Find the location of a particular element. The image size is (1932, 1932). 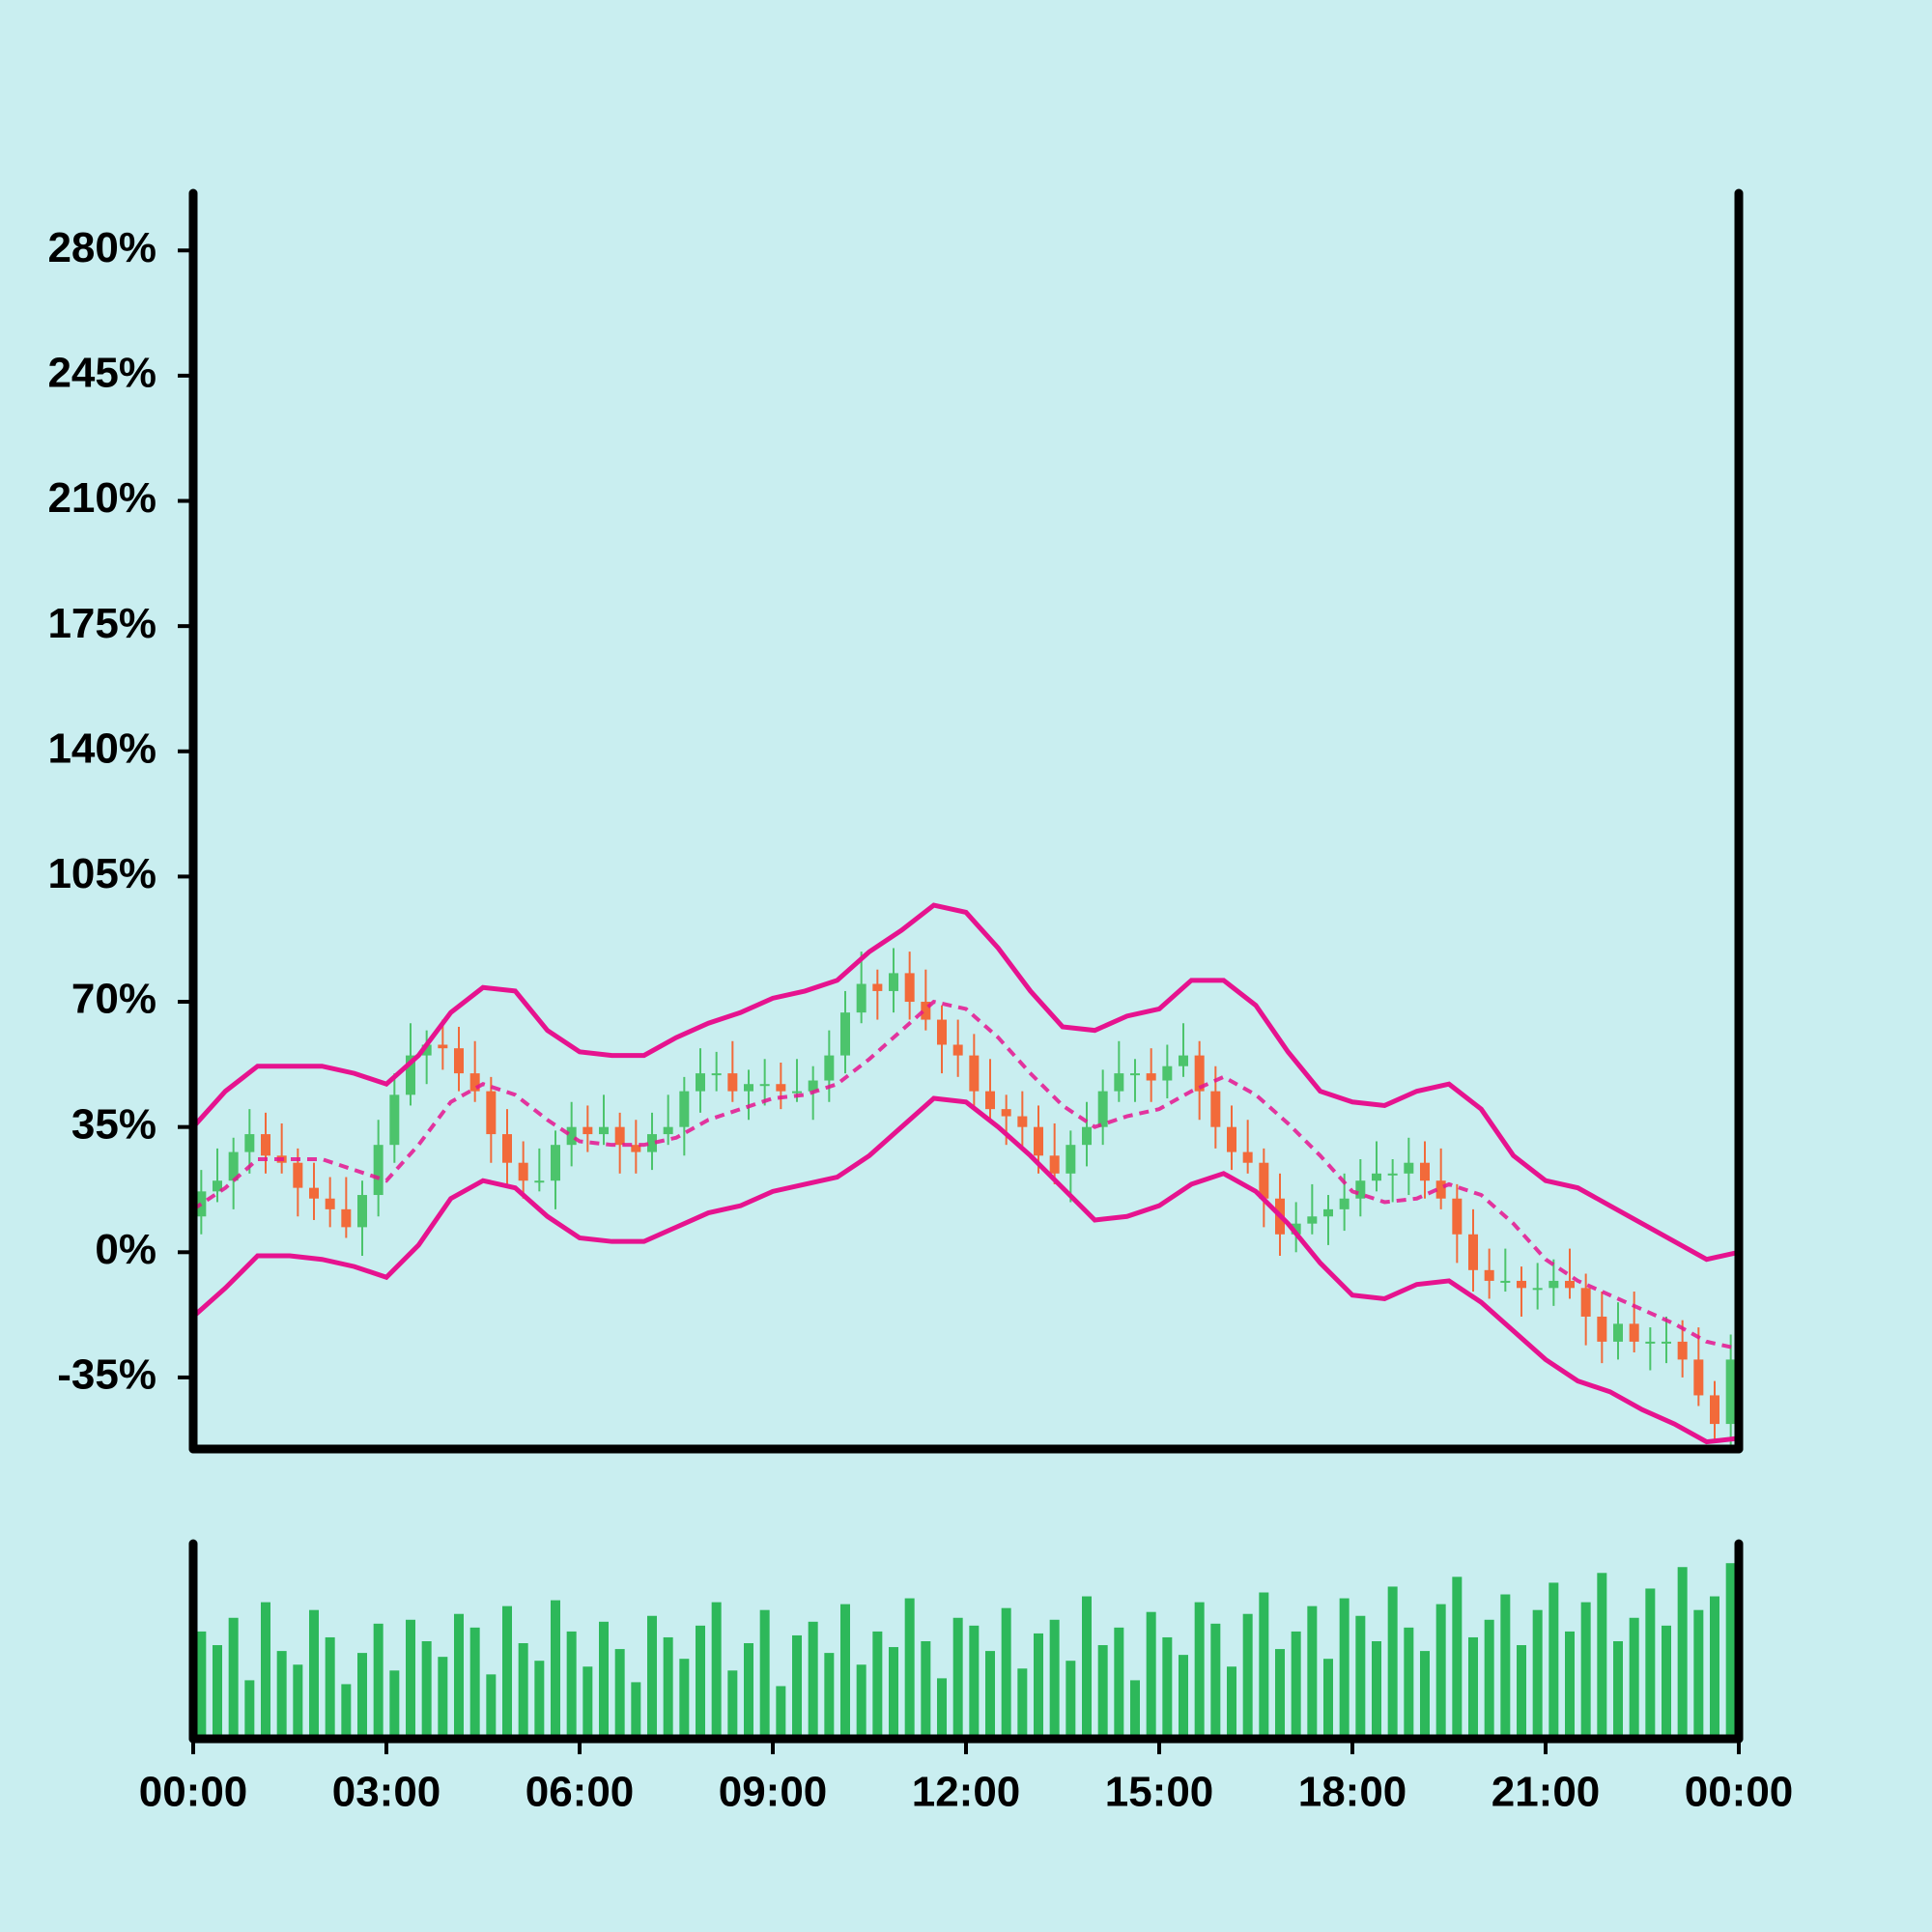

x-tick-label: 21:00 is located at coordinates (1546, 1792).